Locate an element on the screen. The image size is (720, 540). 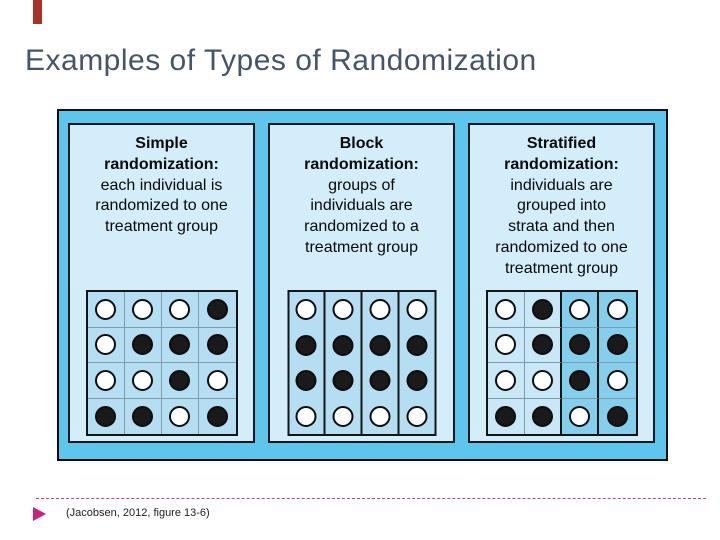
panel-body-line: grouped into is located at coordinates (561, 206).